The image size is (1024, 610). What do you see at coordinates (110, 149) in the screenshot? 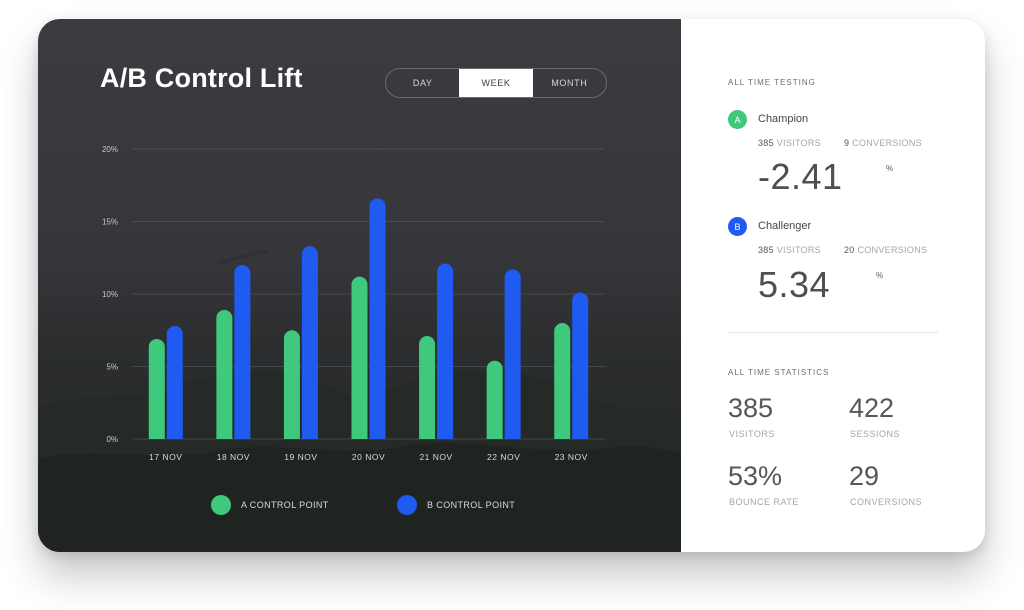
I see `y-tick-label: 20%` at bounding box center [110, 149].